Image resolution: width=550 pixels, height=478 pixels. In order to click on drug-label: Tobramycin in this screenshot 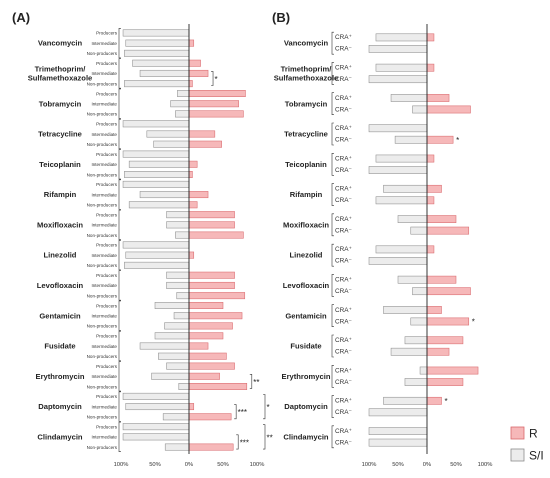, I will do `click(60, 103)`.